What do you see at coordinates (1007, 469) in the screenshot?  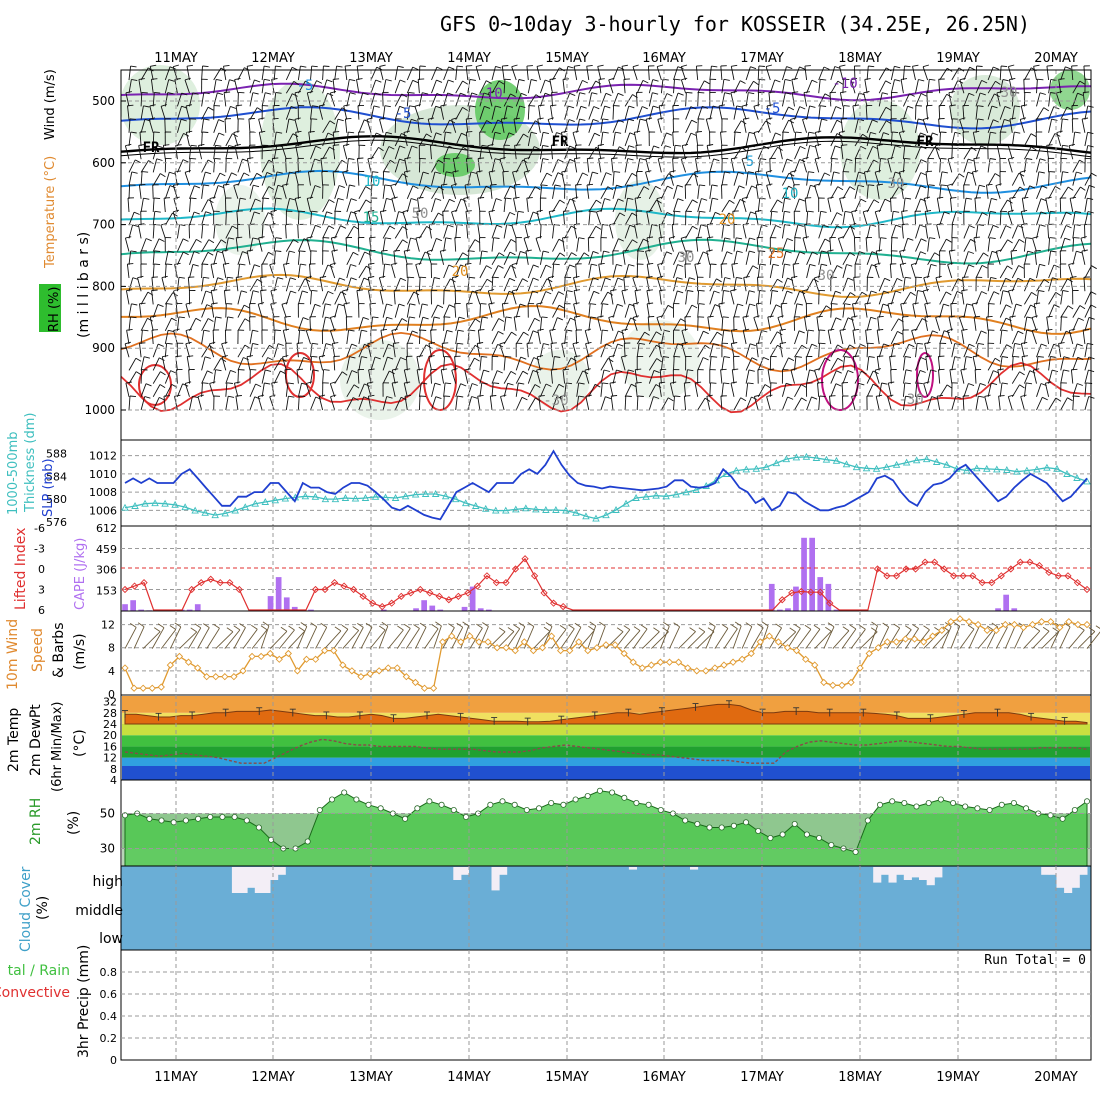 I see `thickness-marker` at bounding box center [1007, 469].